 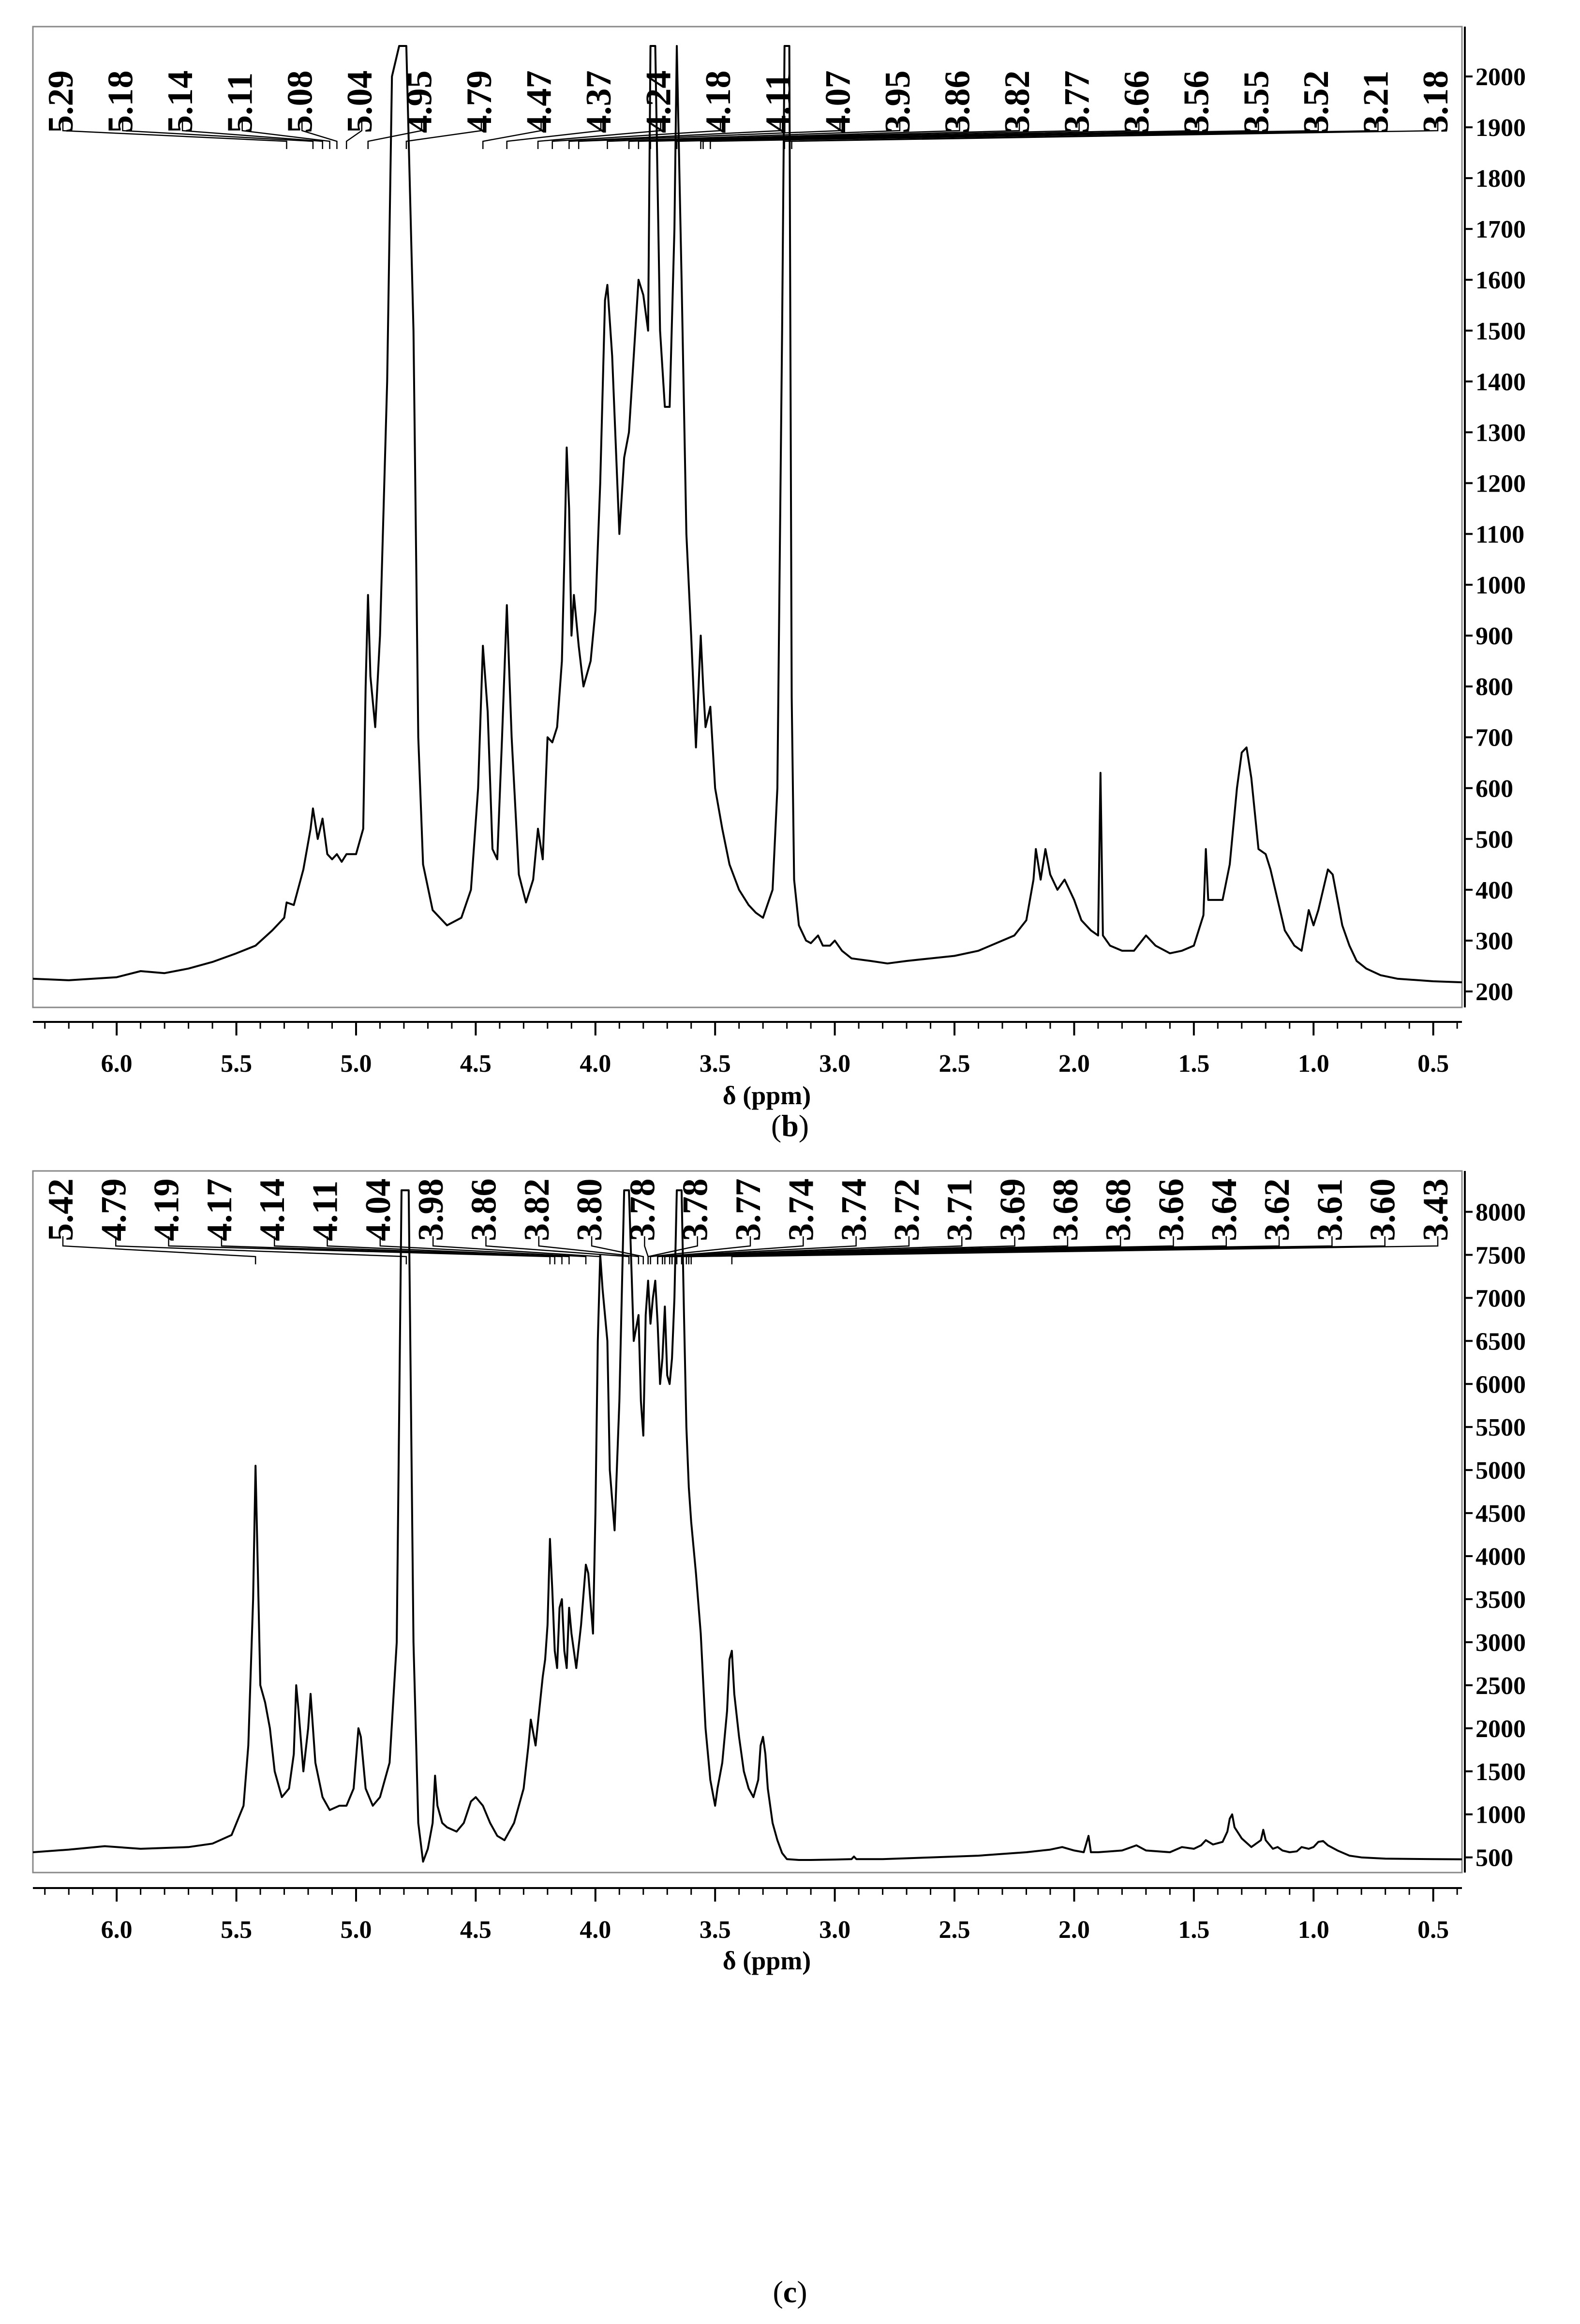 What do you see at coordinates (1500, 535) in the screenshot?
I see `y-tick-label: 1100` at bounding box center [1500, 535].